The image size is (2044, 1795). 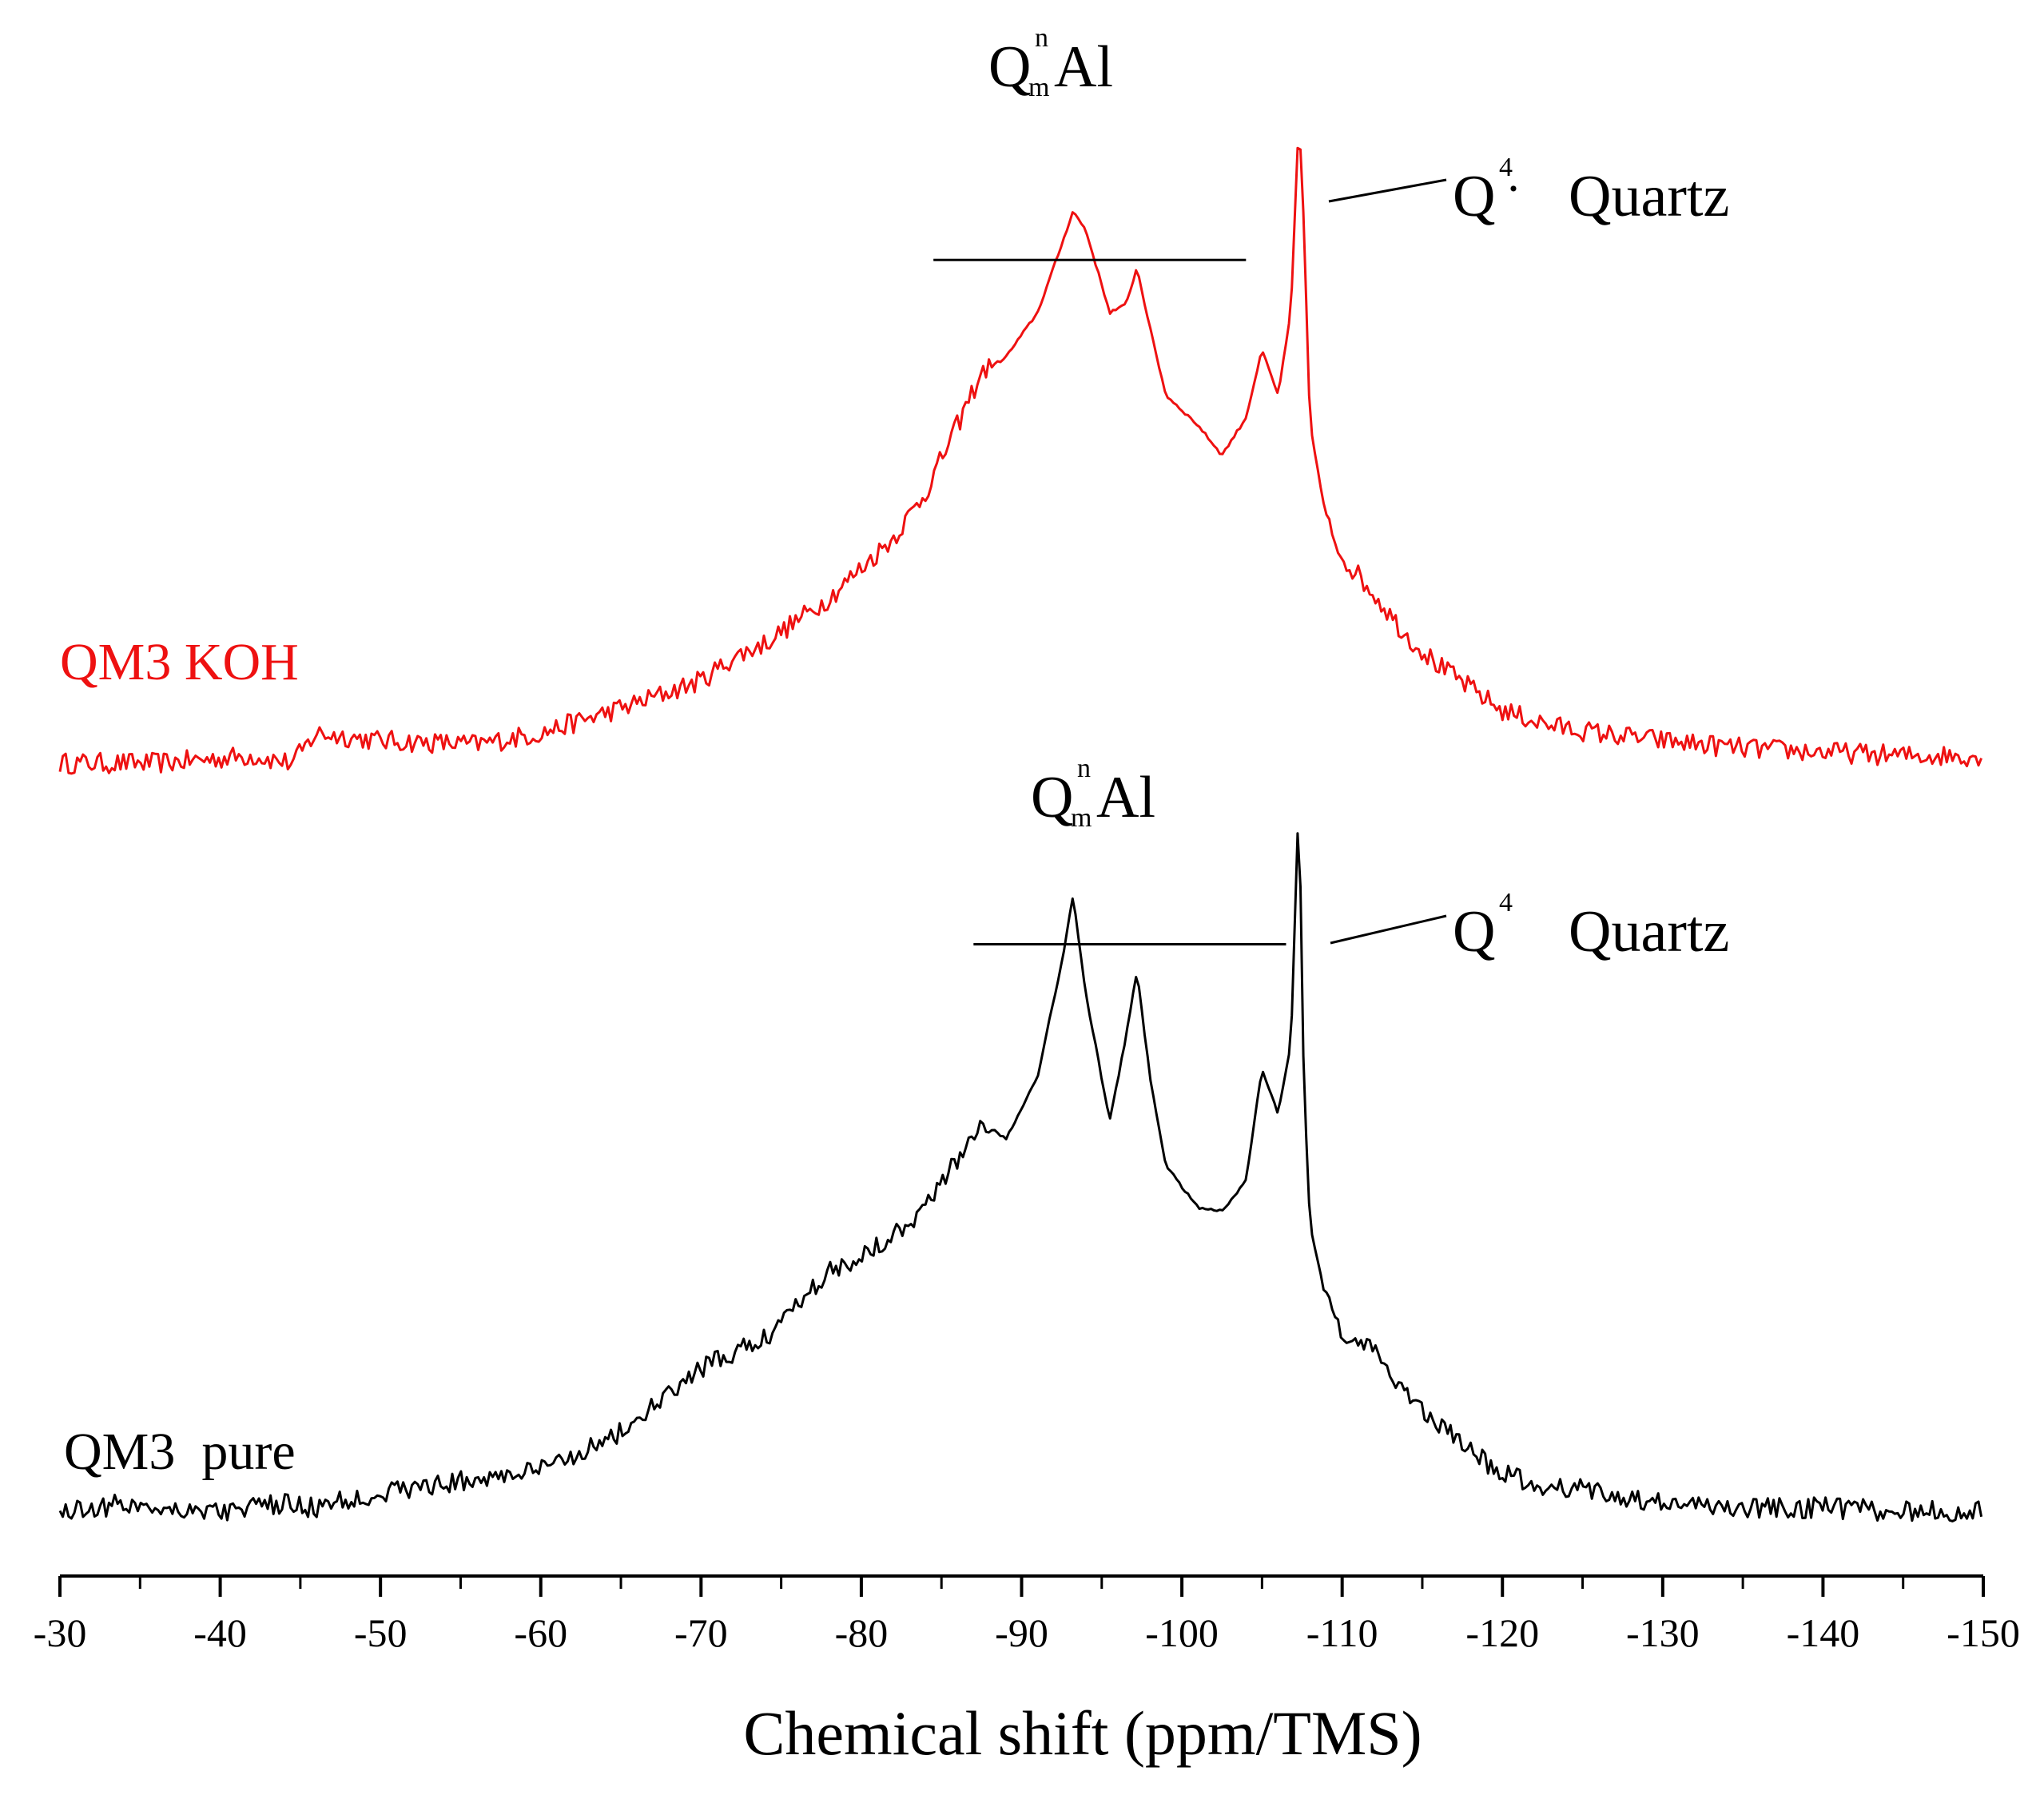 I want to click on series-label-qm3-koh: QM3 KOH, so click(x=179, y=662).